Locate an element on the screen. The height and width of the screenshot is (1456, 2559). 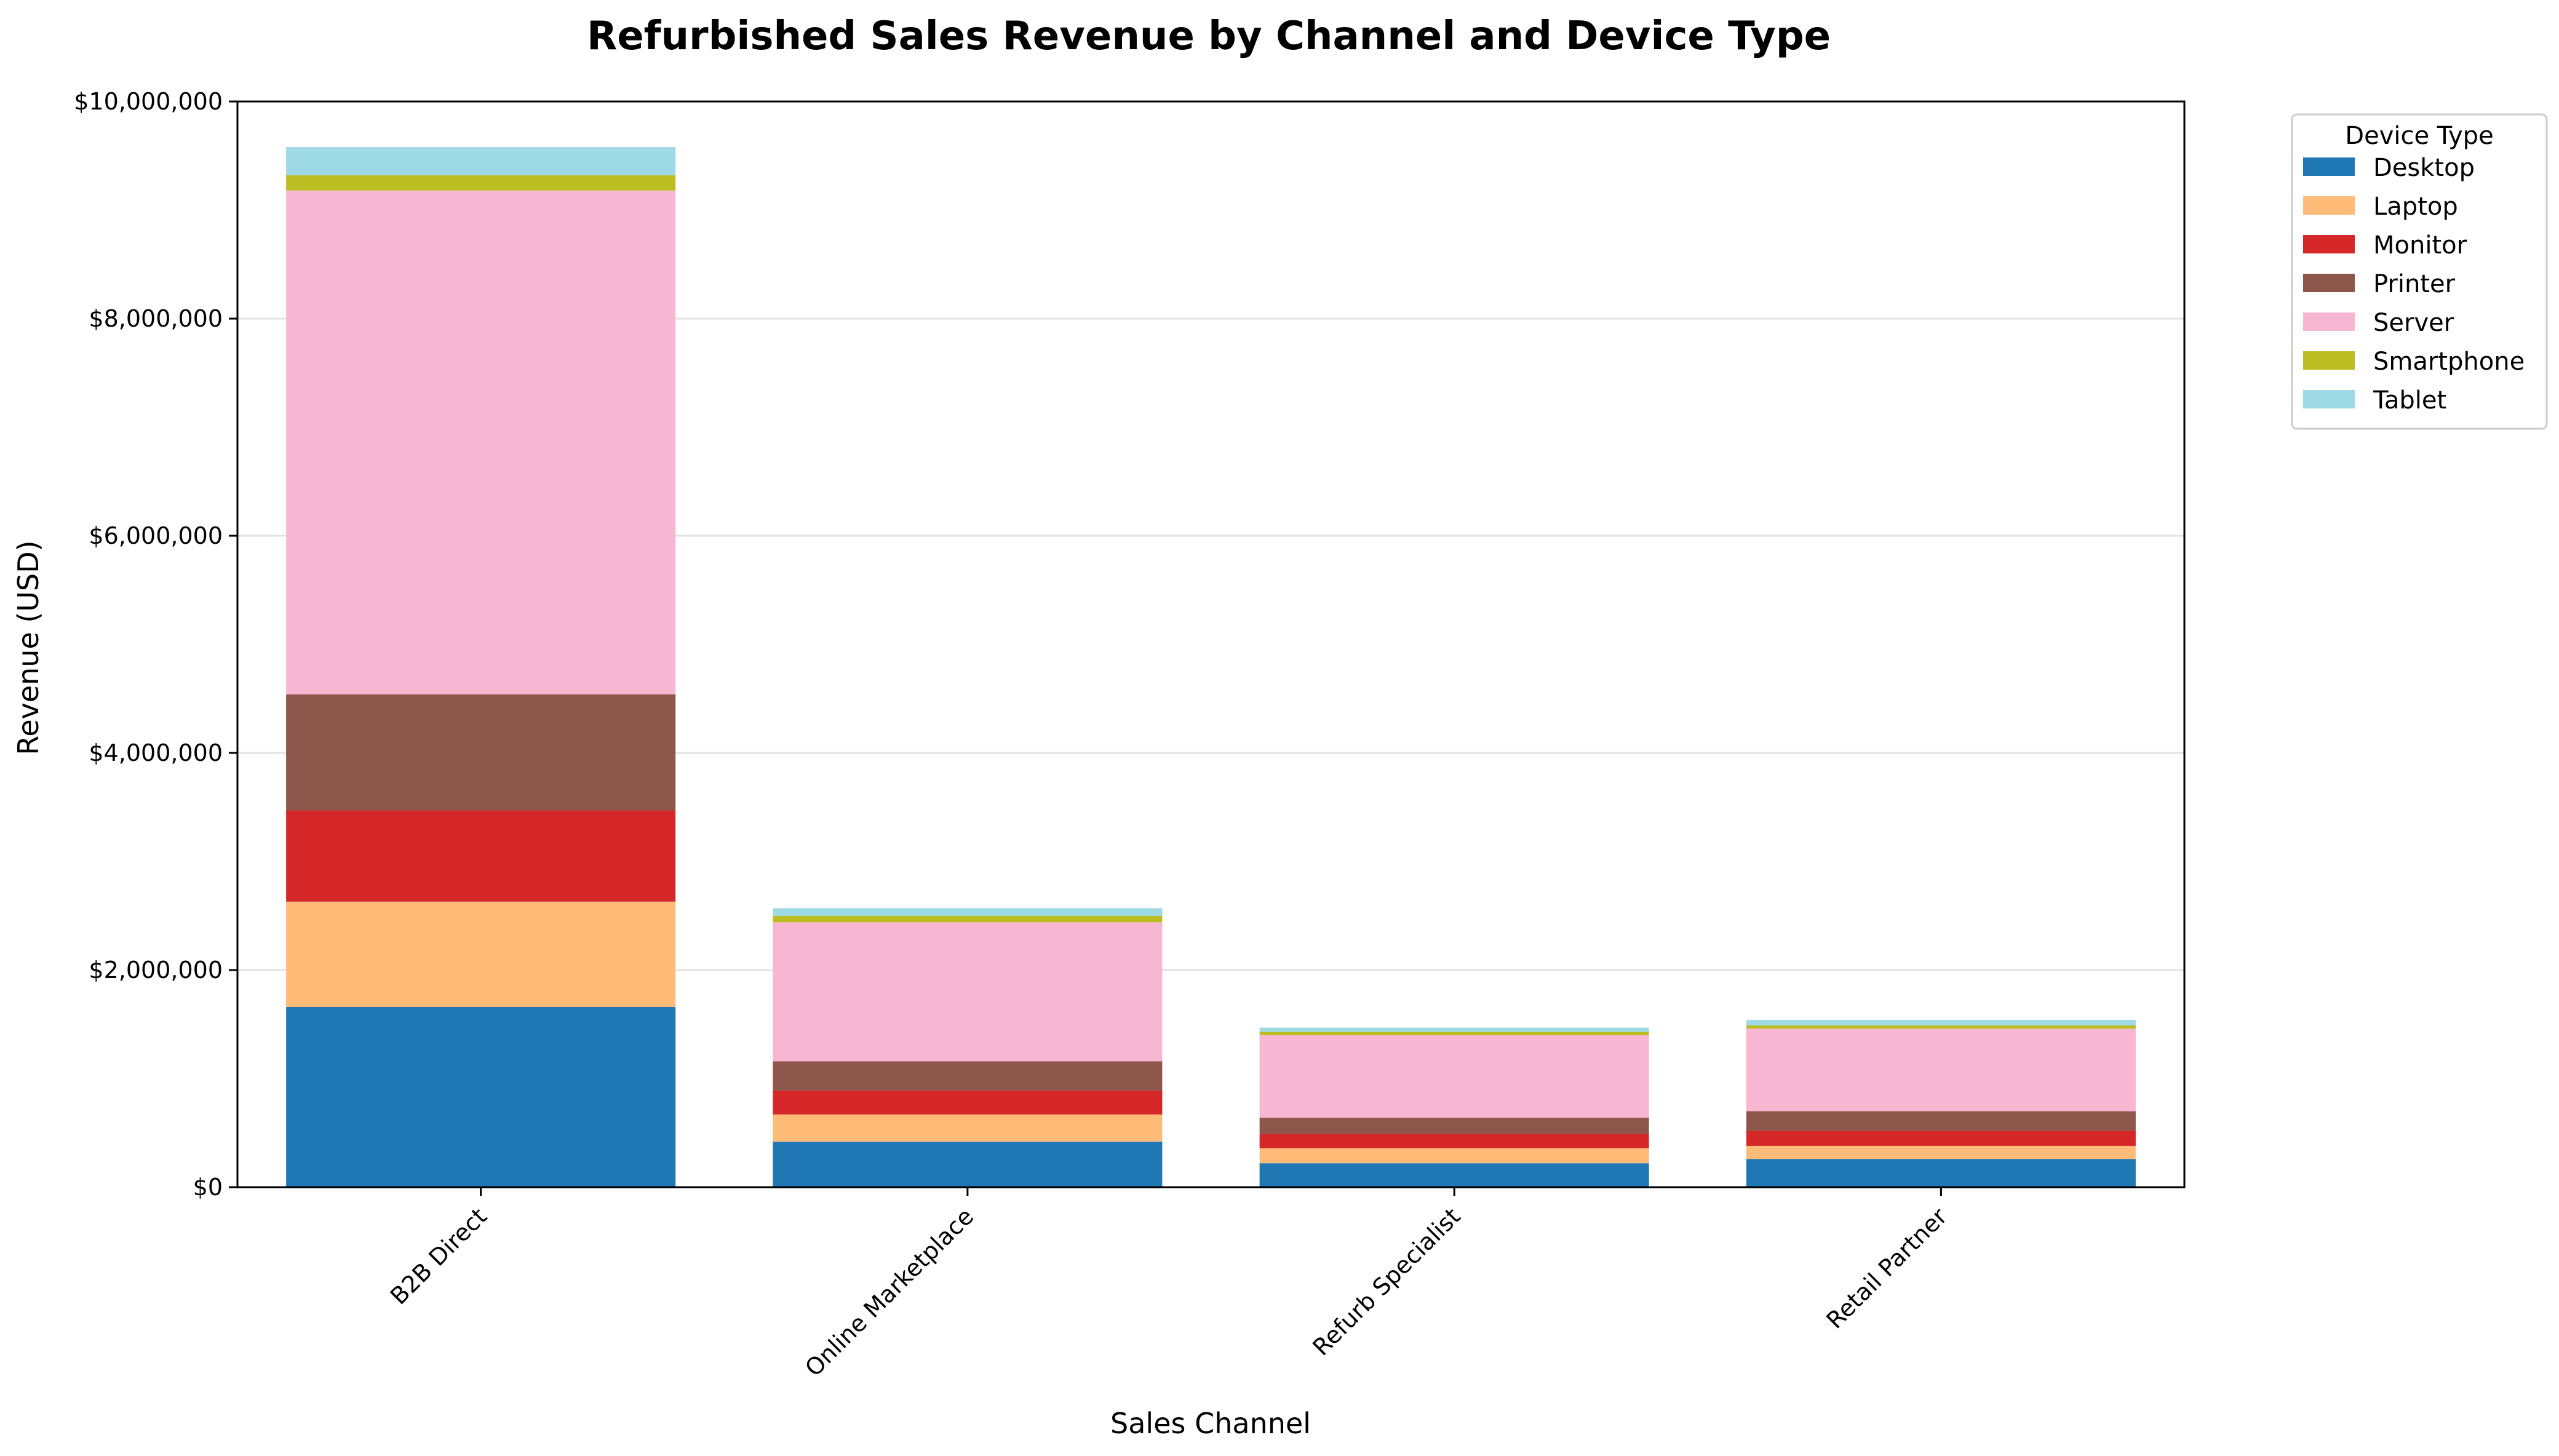
legend-swatch-laptop is located at coordinates (2329, 205).